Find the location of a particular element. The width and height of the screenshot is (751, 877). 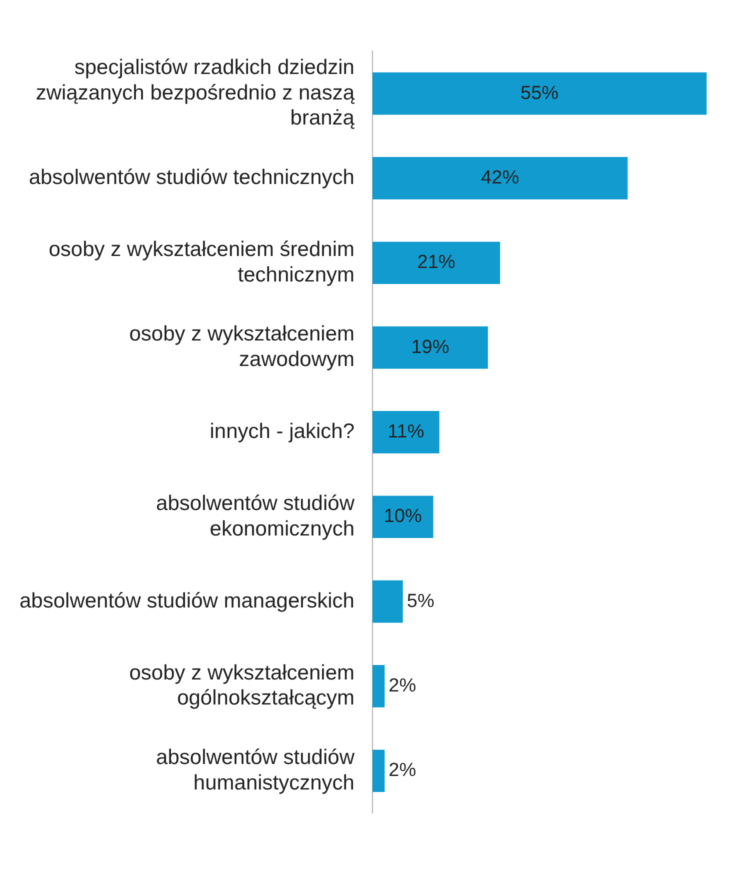

data-label: 55% is located at coordinates (539, 93).